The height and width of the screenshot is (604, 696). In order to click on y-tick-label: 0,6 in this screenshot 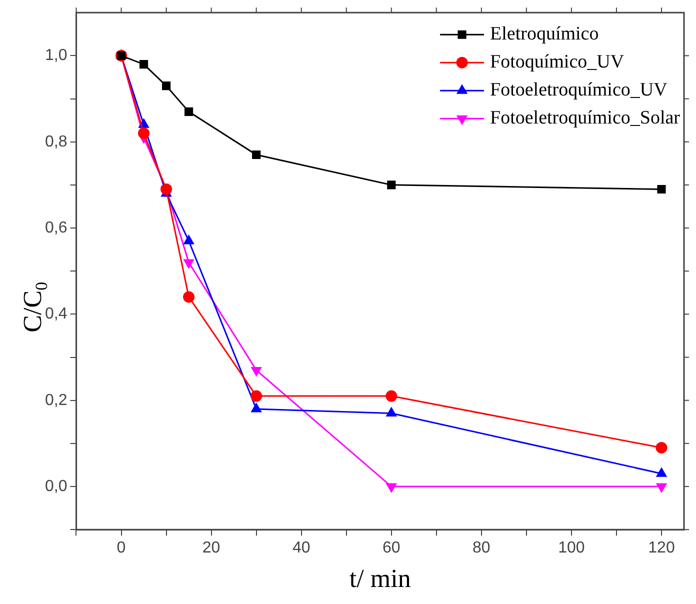, I will do `click(56, 227)`.